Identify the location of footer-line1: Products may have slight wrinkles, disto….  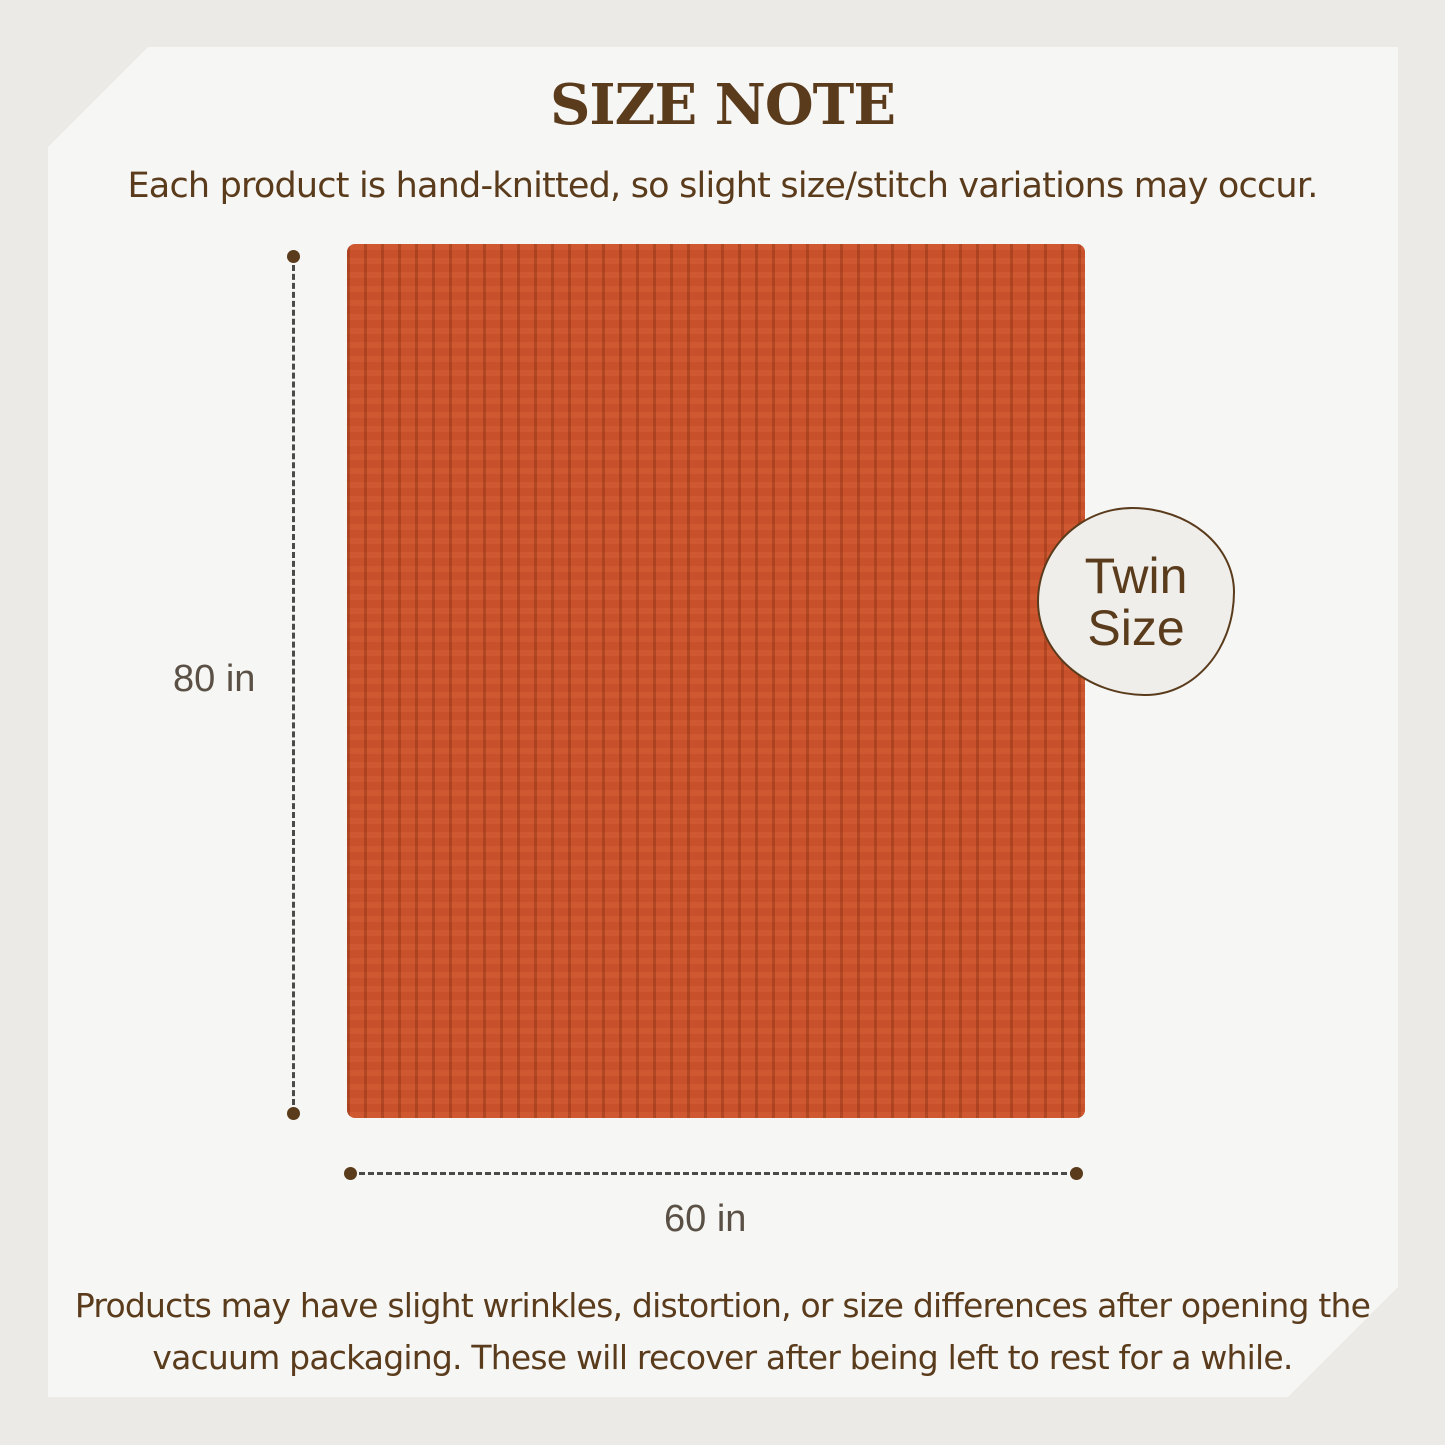
(722, 1305).